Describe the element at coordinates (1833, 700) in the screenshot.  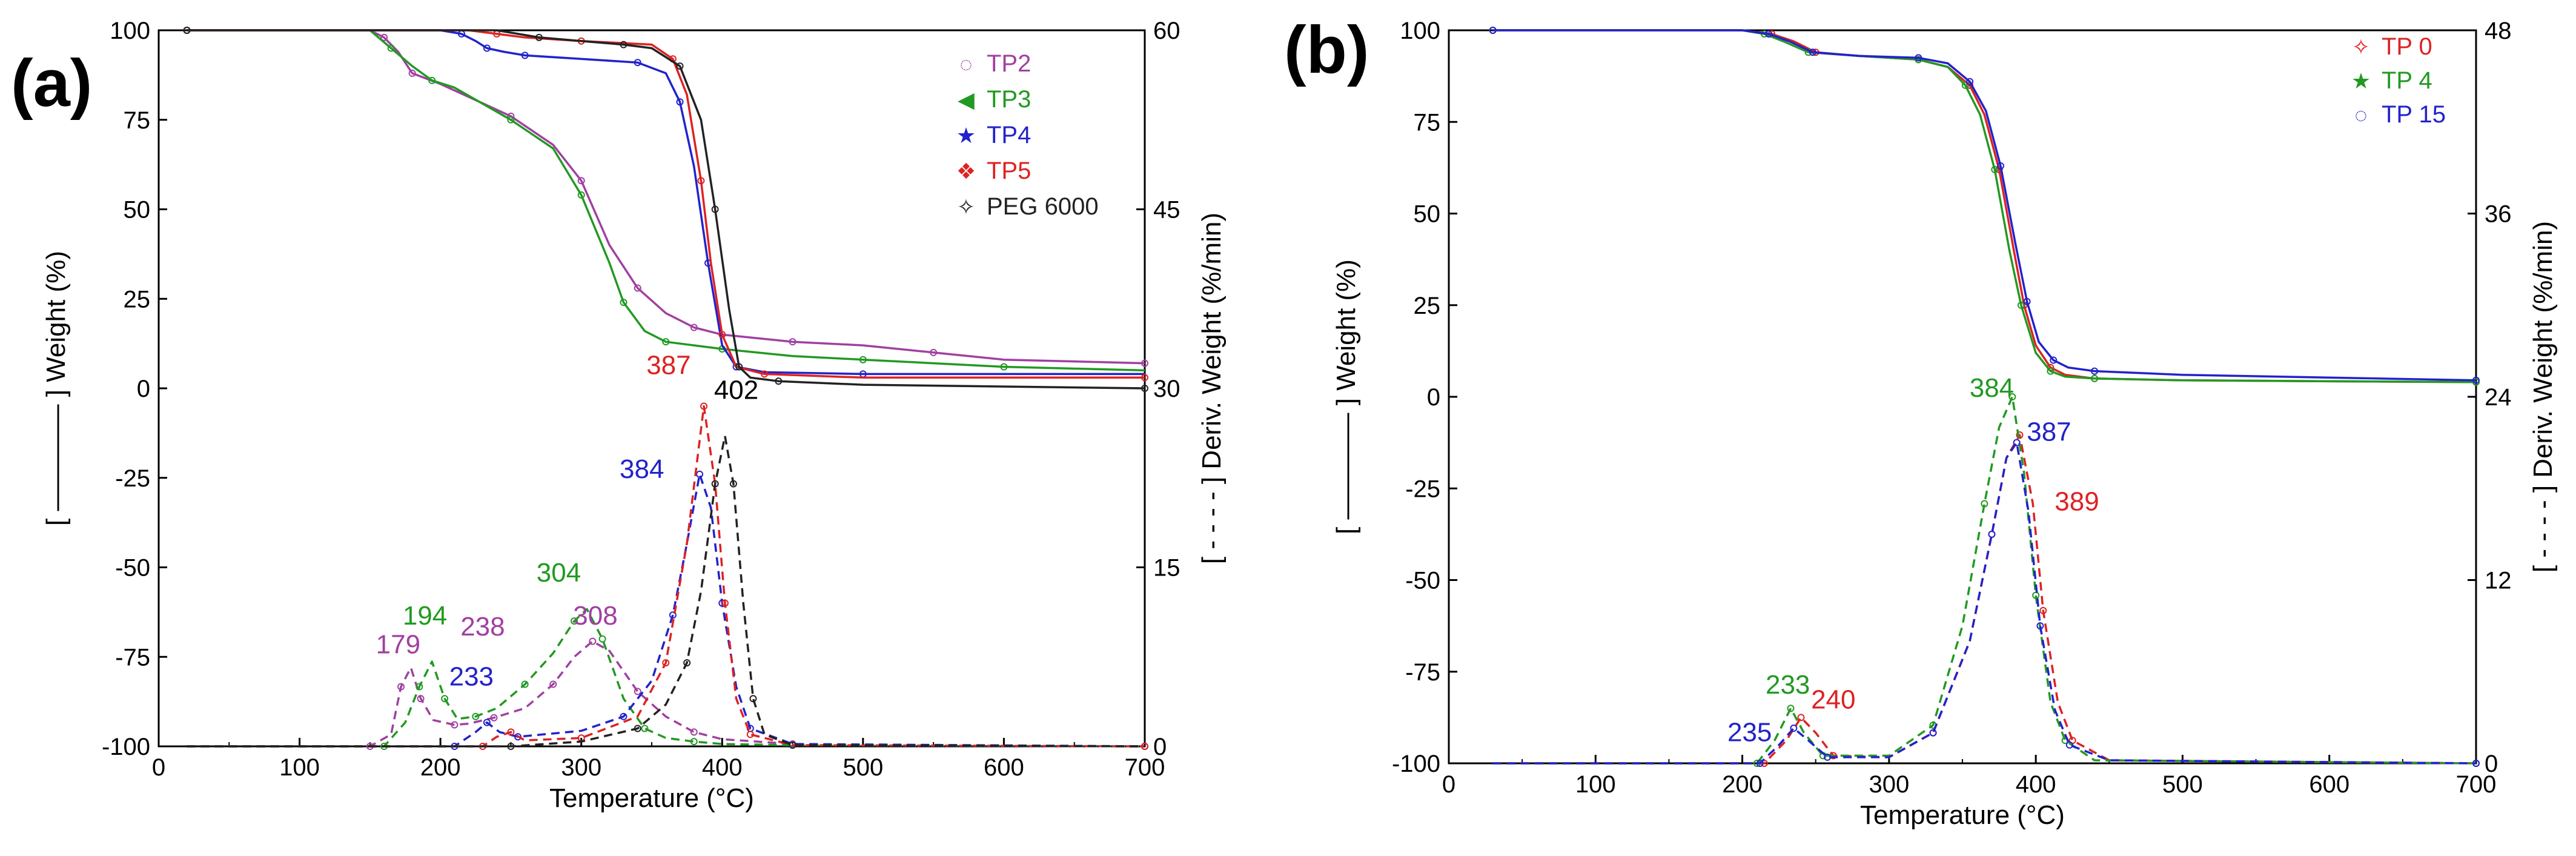
I see `peak-annotation: 240` at that location.